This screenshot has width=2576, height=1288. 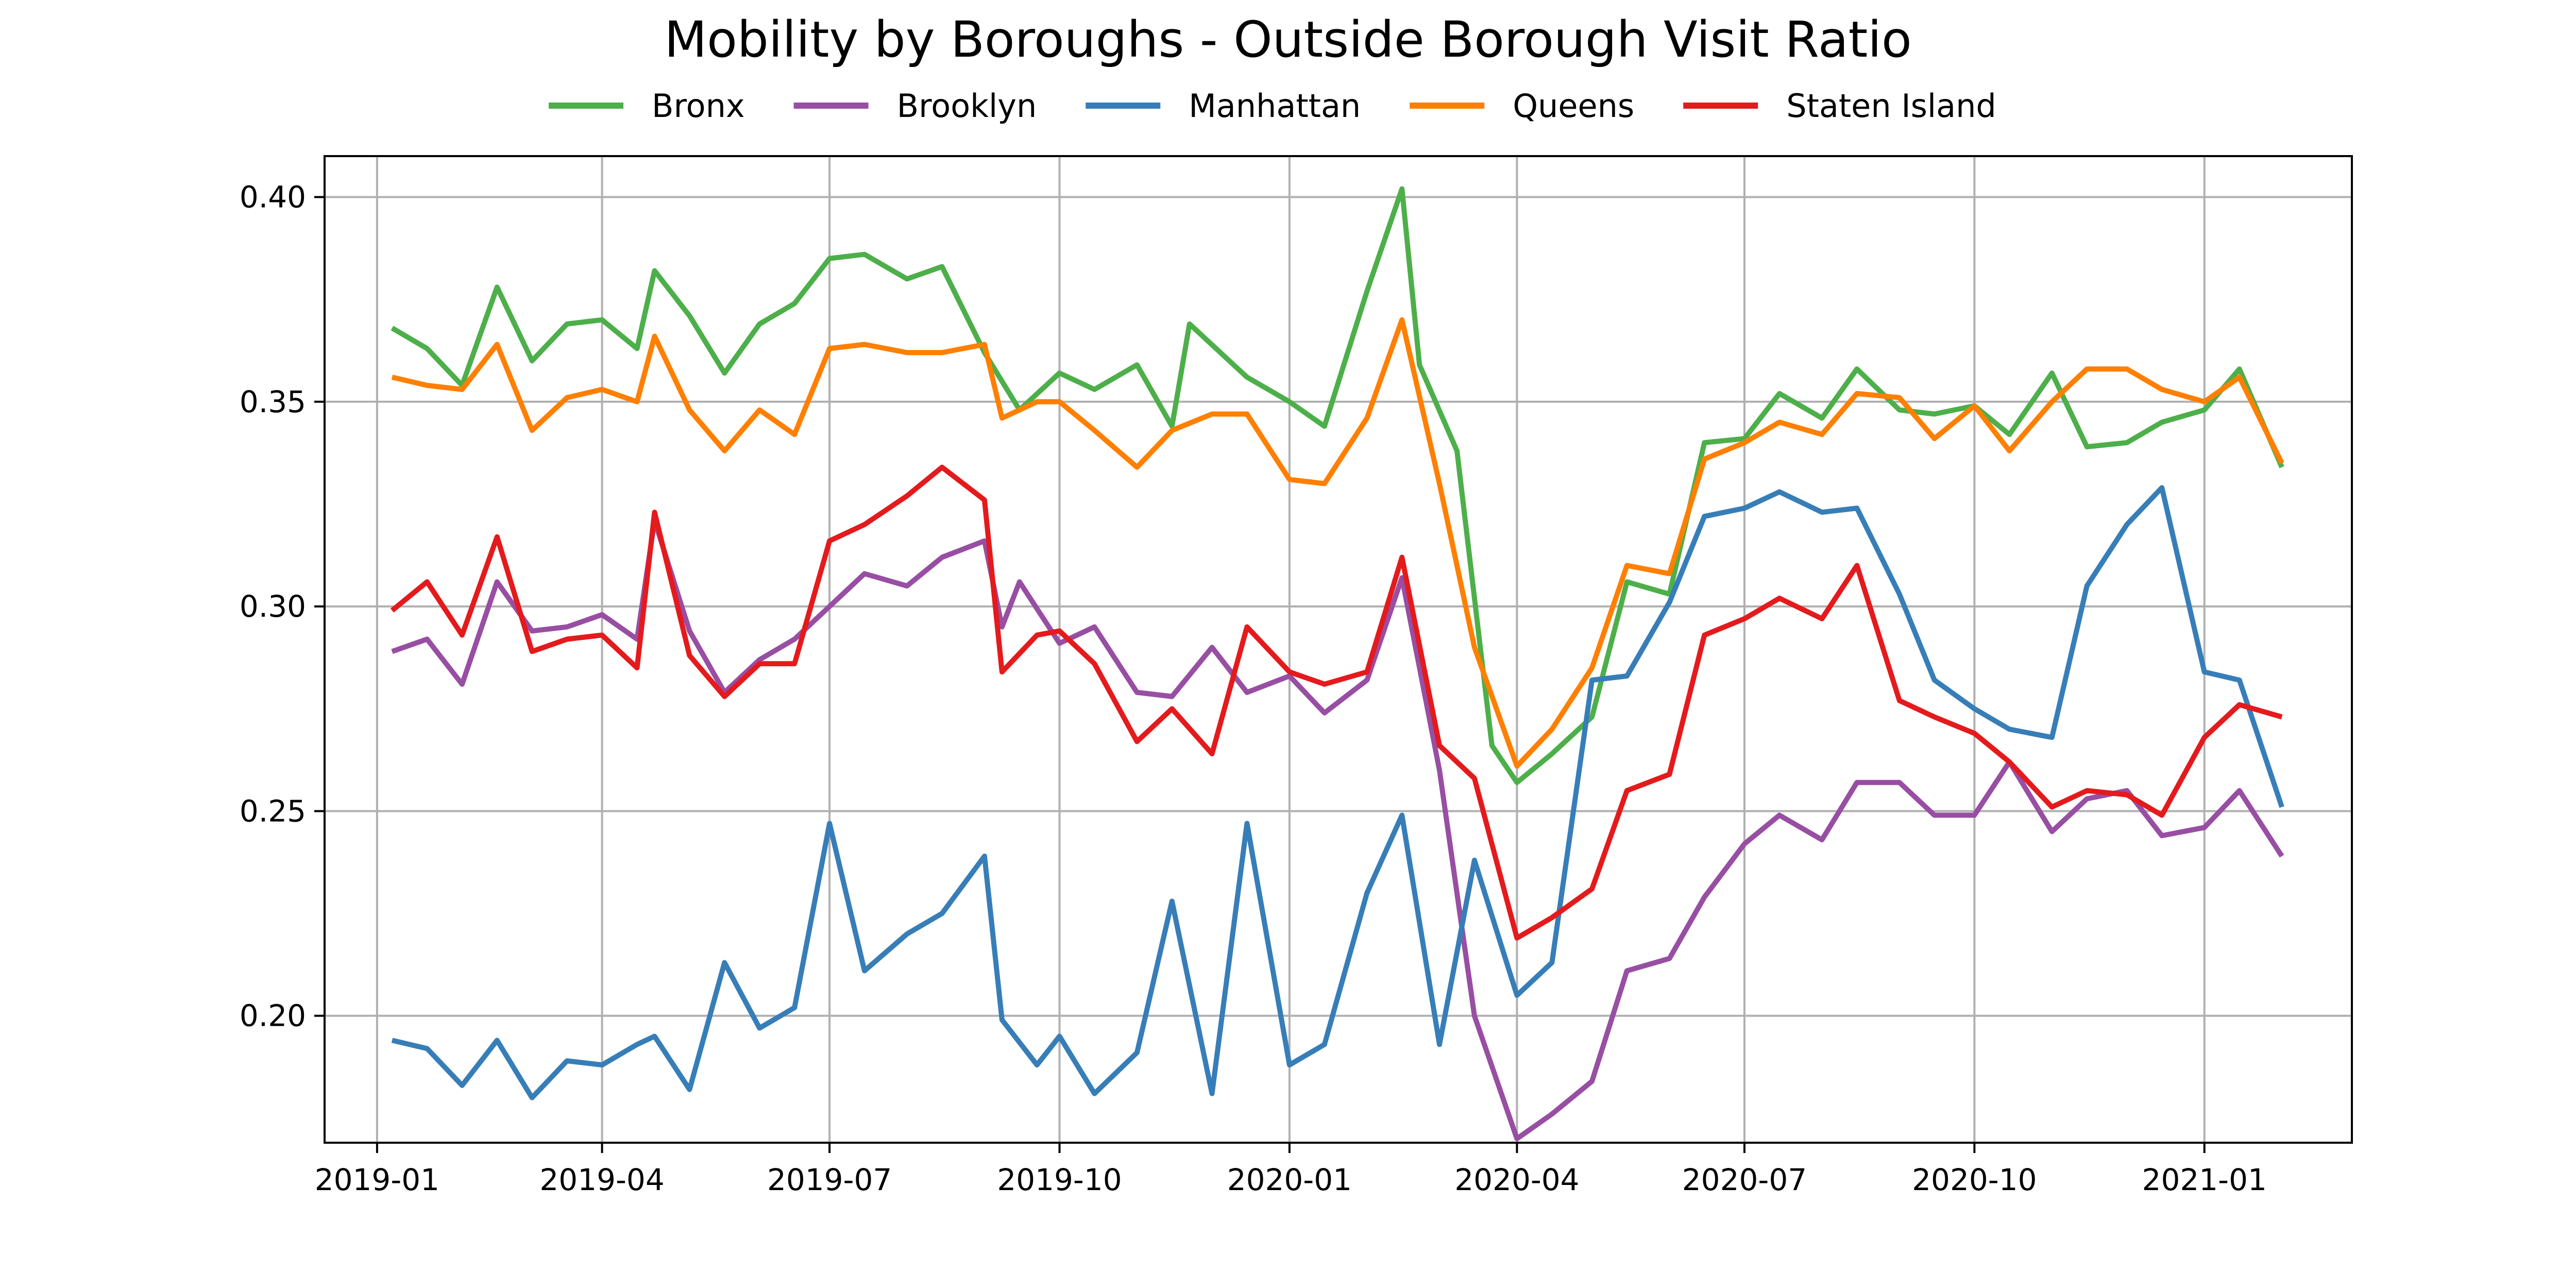 What do you see at coordinates (1289, 1179) in the screenshot?
I see `x-tick-label: 2020-01` at bounding box center [1289, 1179].